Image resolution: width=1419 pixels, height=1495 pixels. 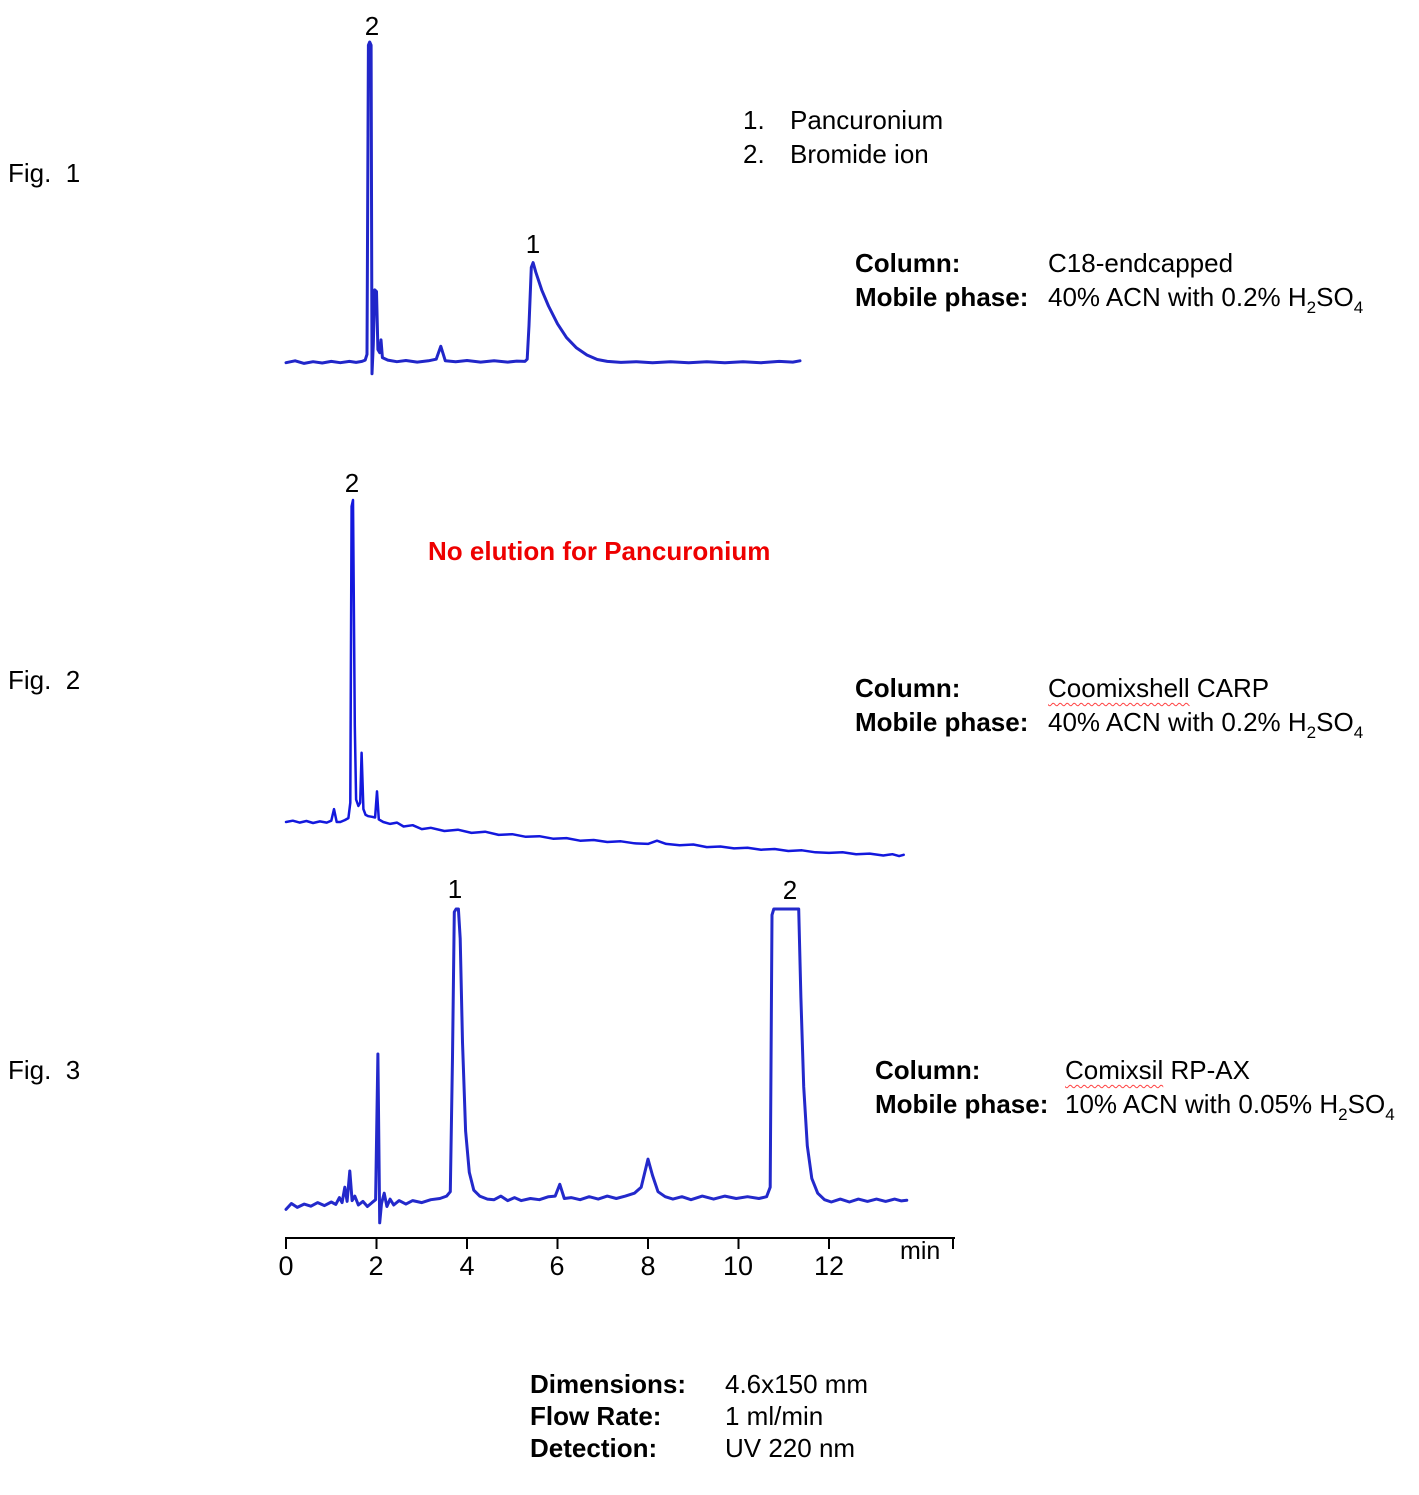 I want to click on legend-number: 1., so click(x=754, y=120).